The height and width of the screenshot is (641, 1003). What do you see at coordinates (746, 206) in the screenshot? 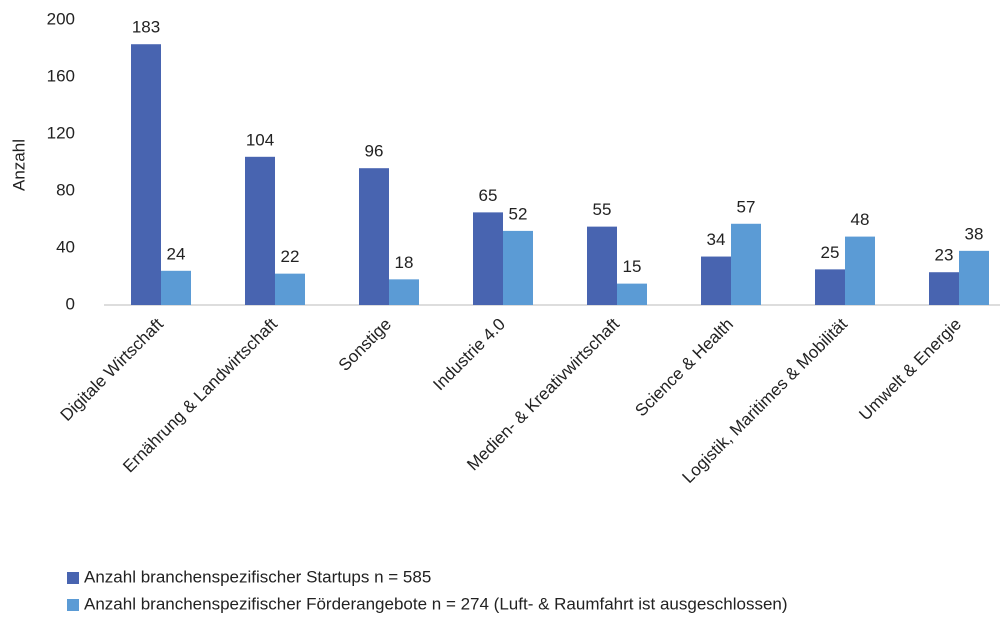
I see `data-label: 57` at bounding box center [746, 206].